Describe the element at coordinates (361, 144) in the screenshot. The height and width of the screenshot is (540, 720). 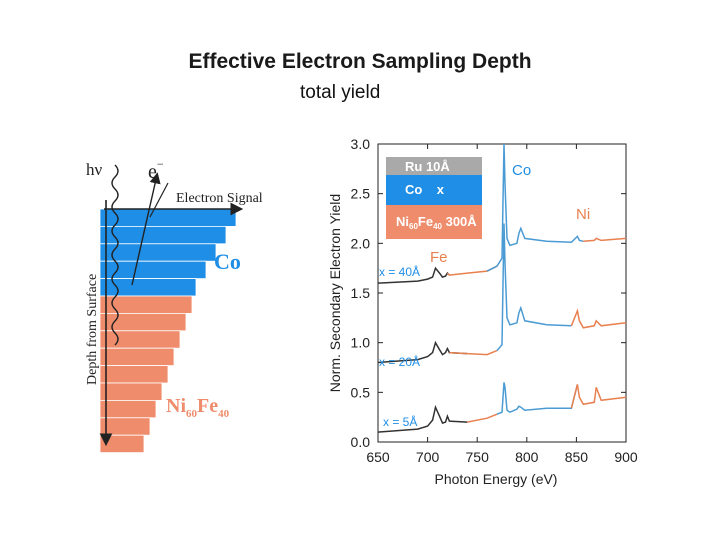
I see `y-tick-label: 3.0` at that location.